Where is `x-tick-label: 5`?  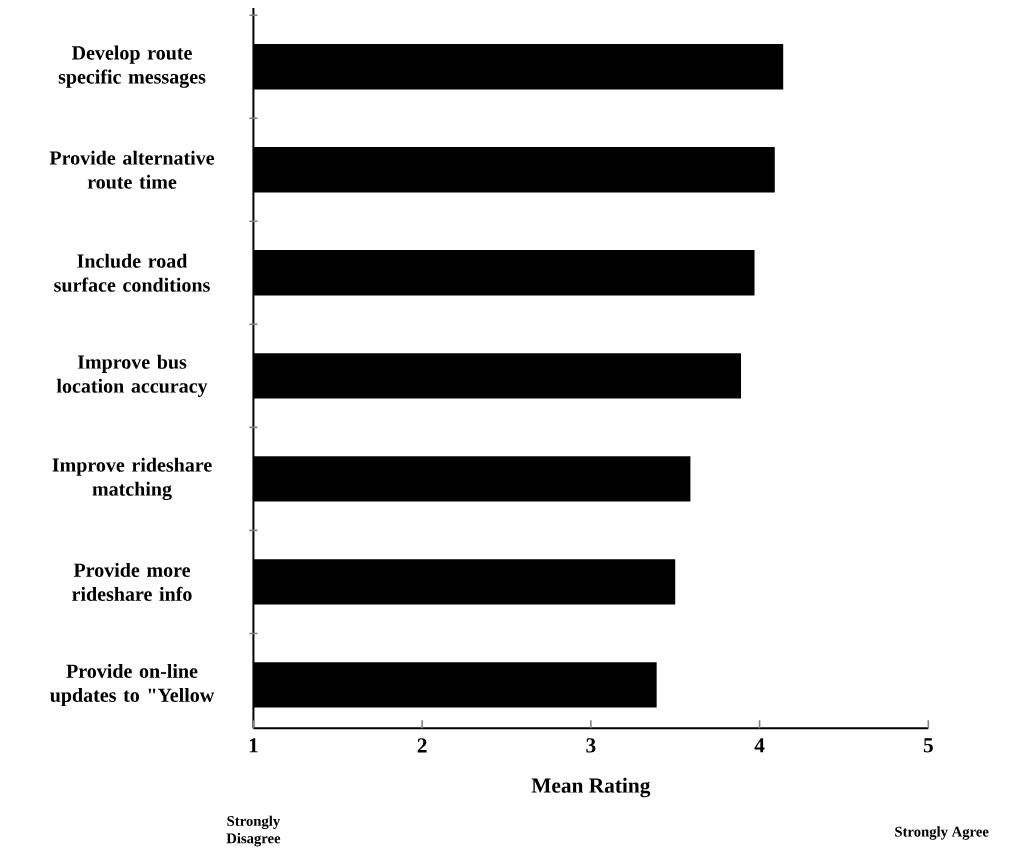 x-tick-label: 5 is located at coordinates (928, 745).